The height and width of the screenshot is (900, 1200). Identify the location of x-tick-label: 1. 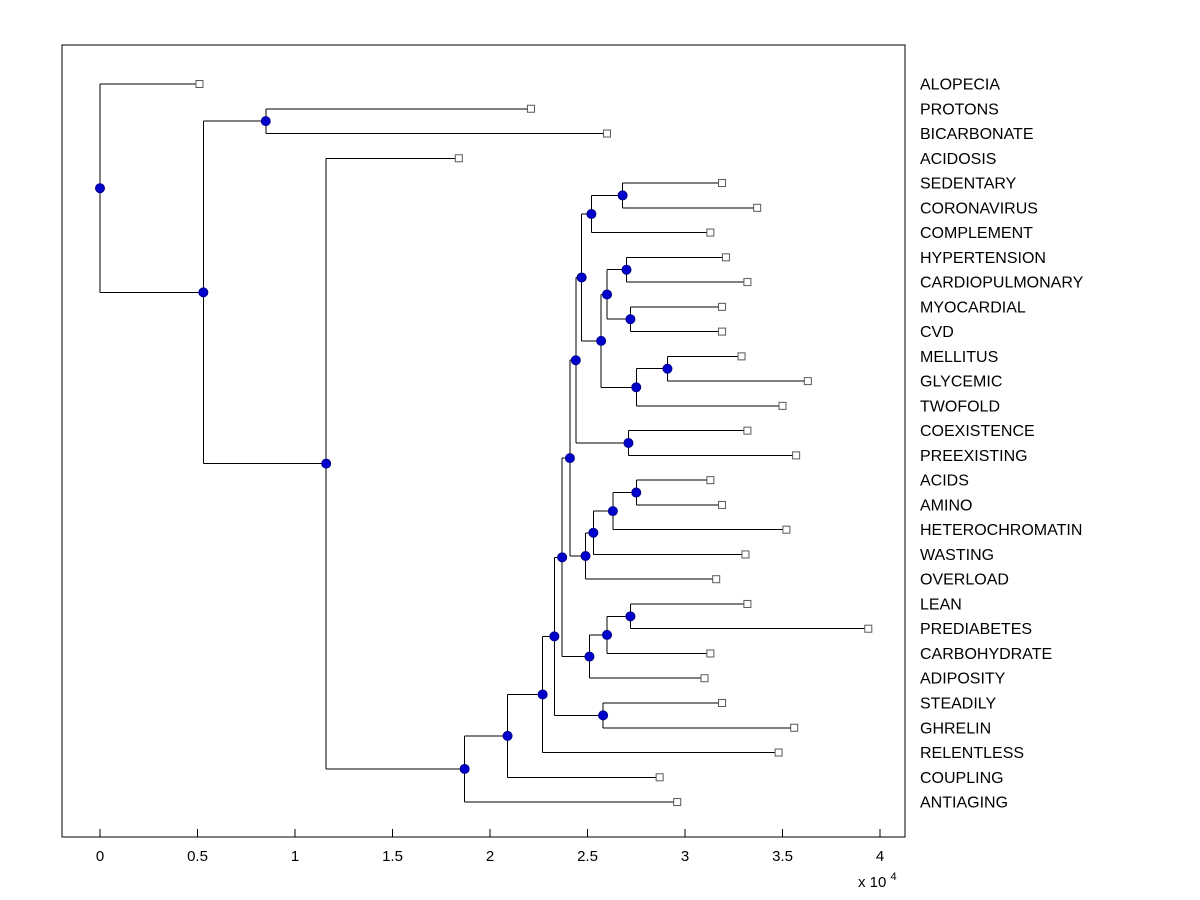
(295, 856).